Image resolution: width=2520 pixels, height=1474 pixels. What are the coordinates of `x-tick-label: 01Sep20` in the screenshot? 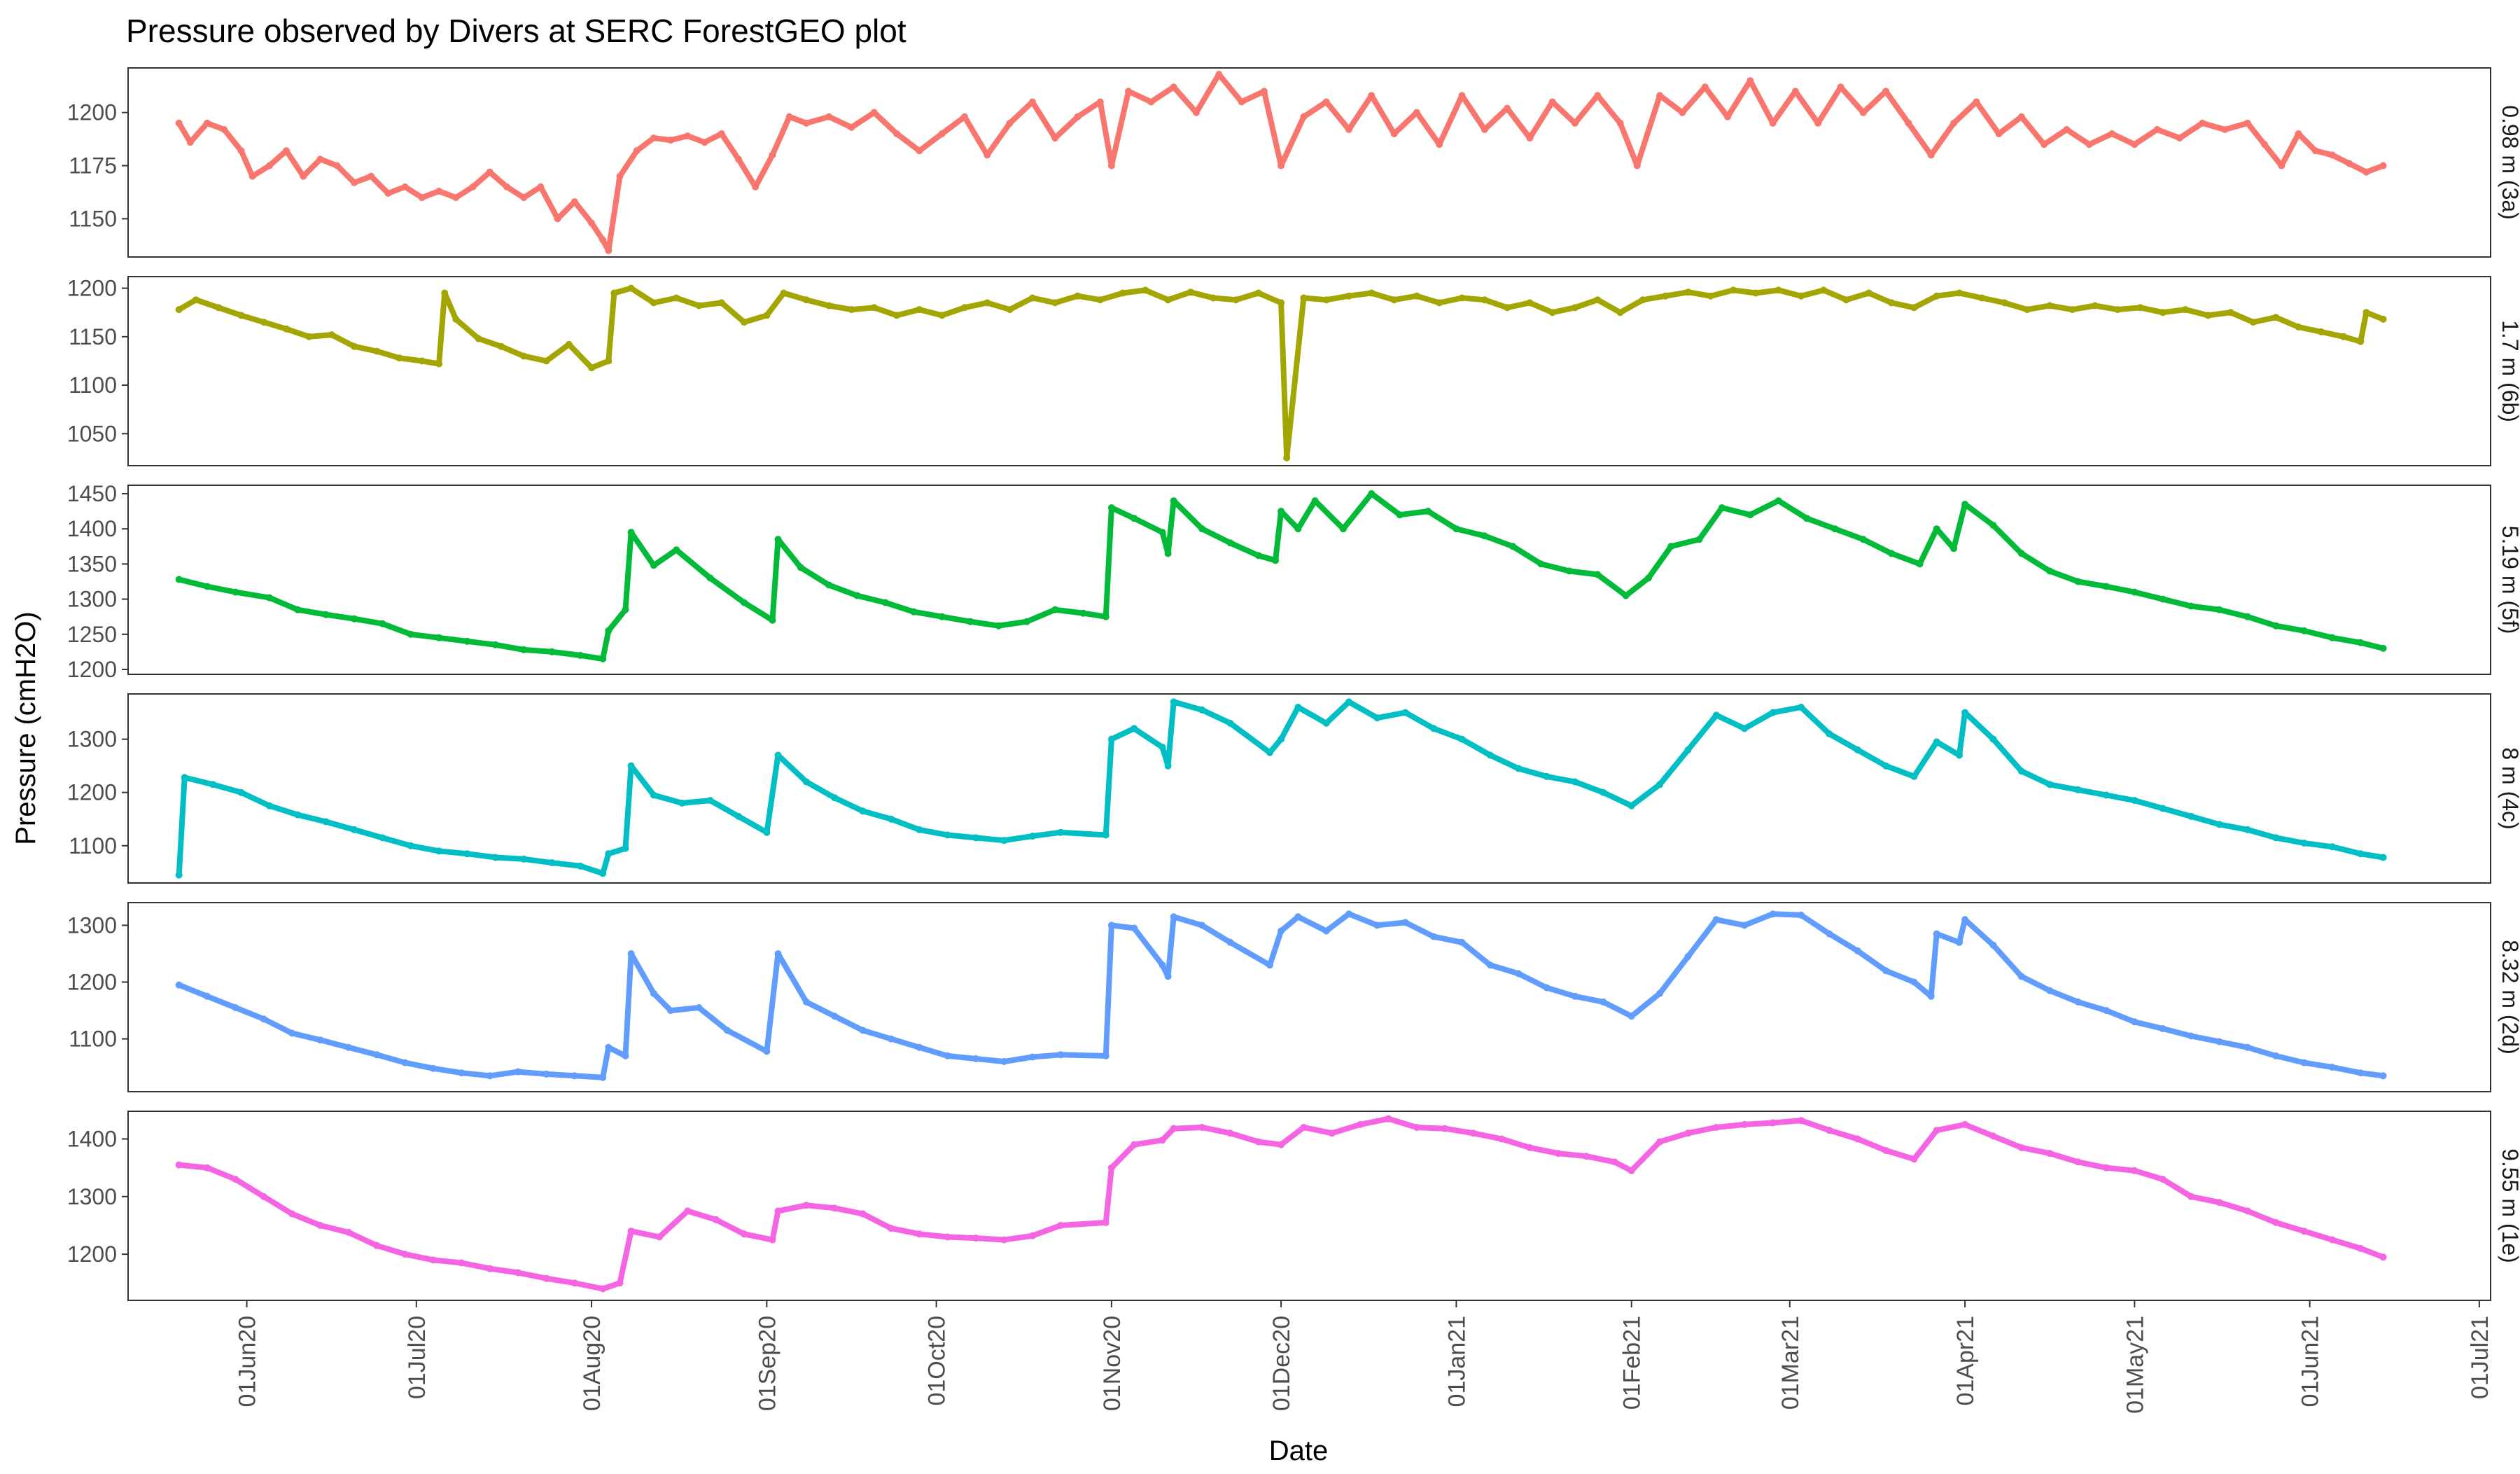 It's located at (767, 1363).